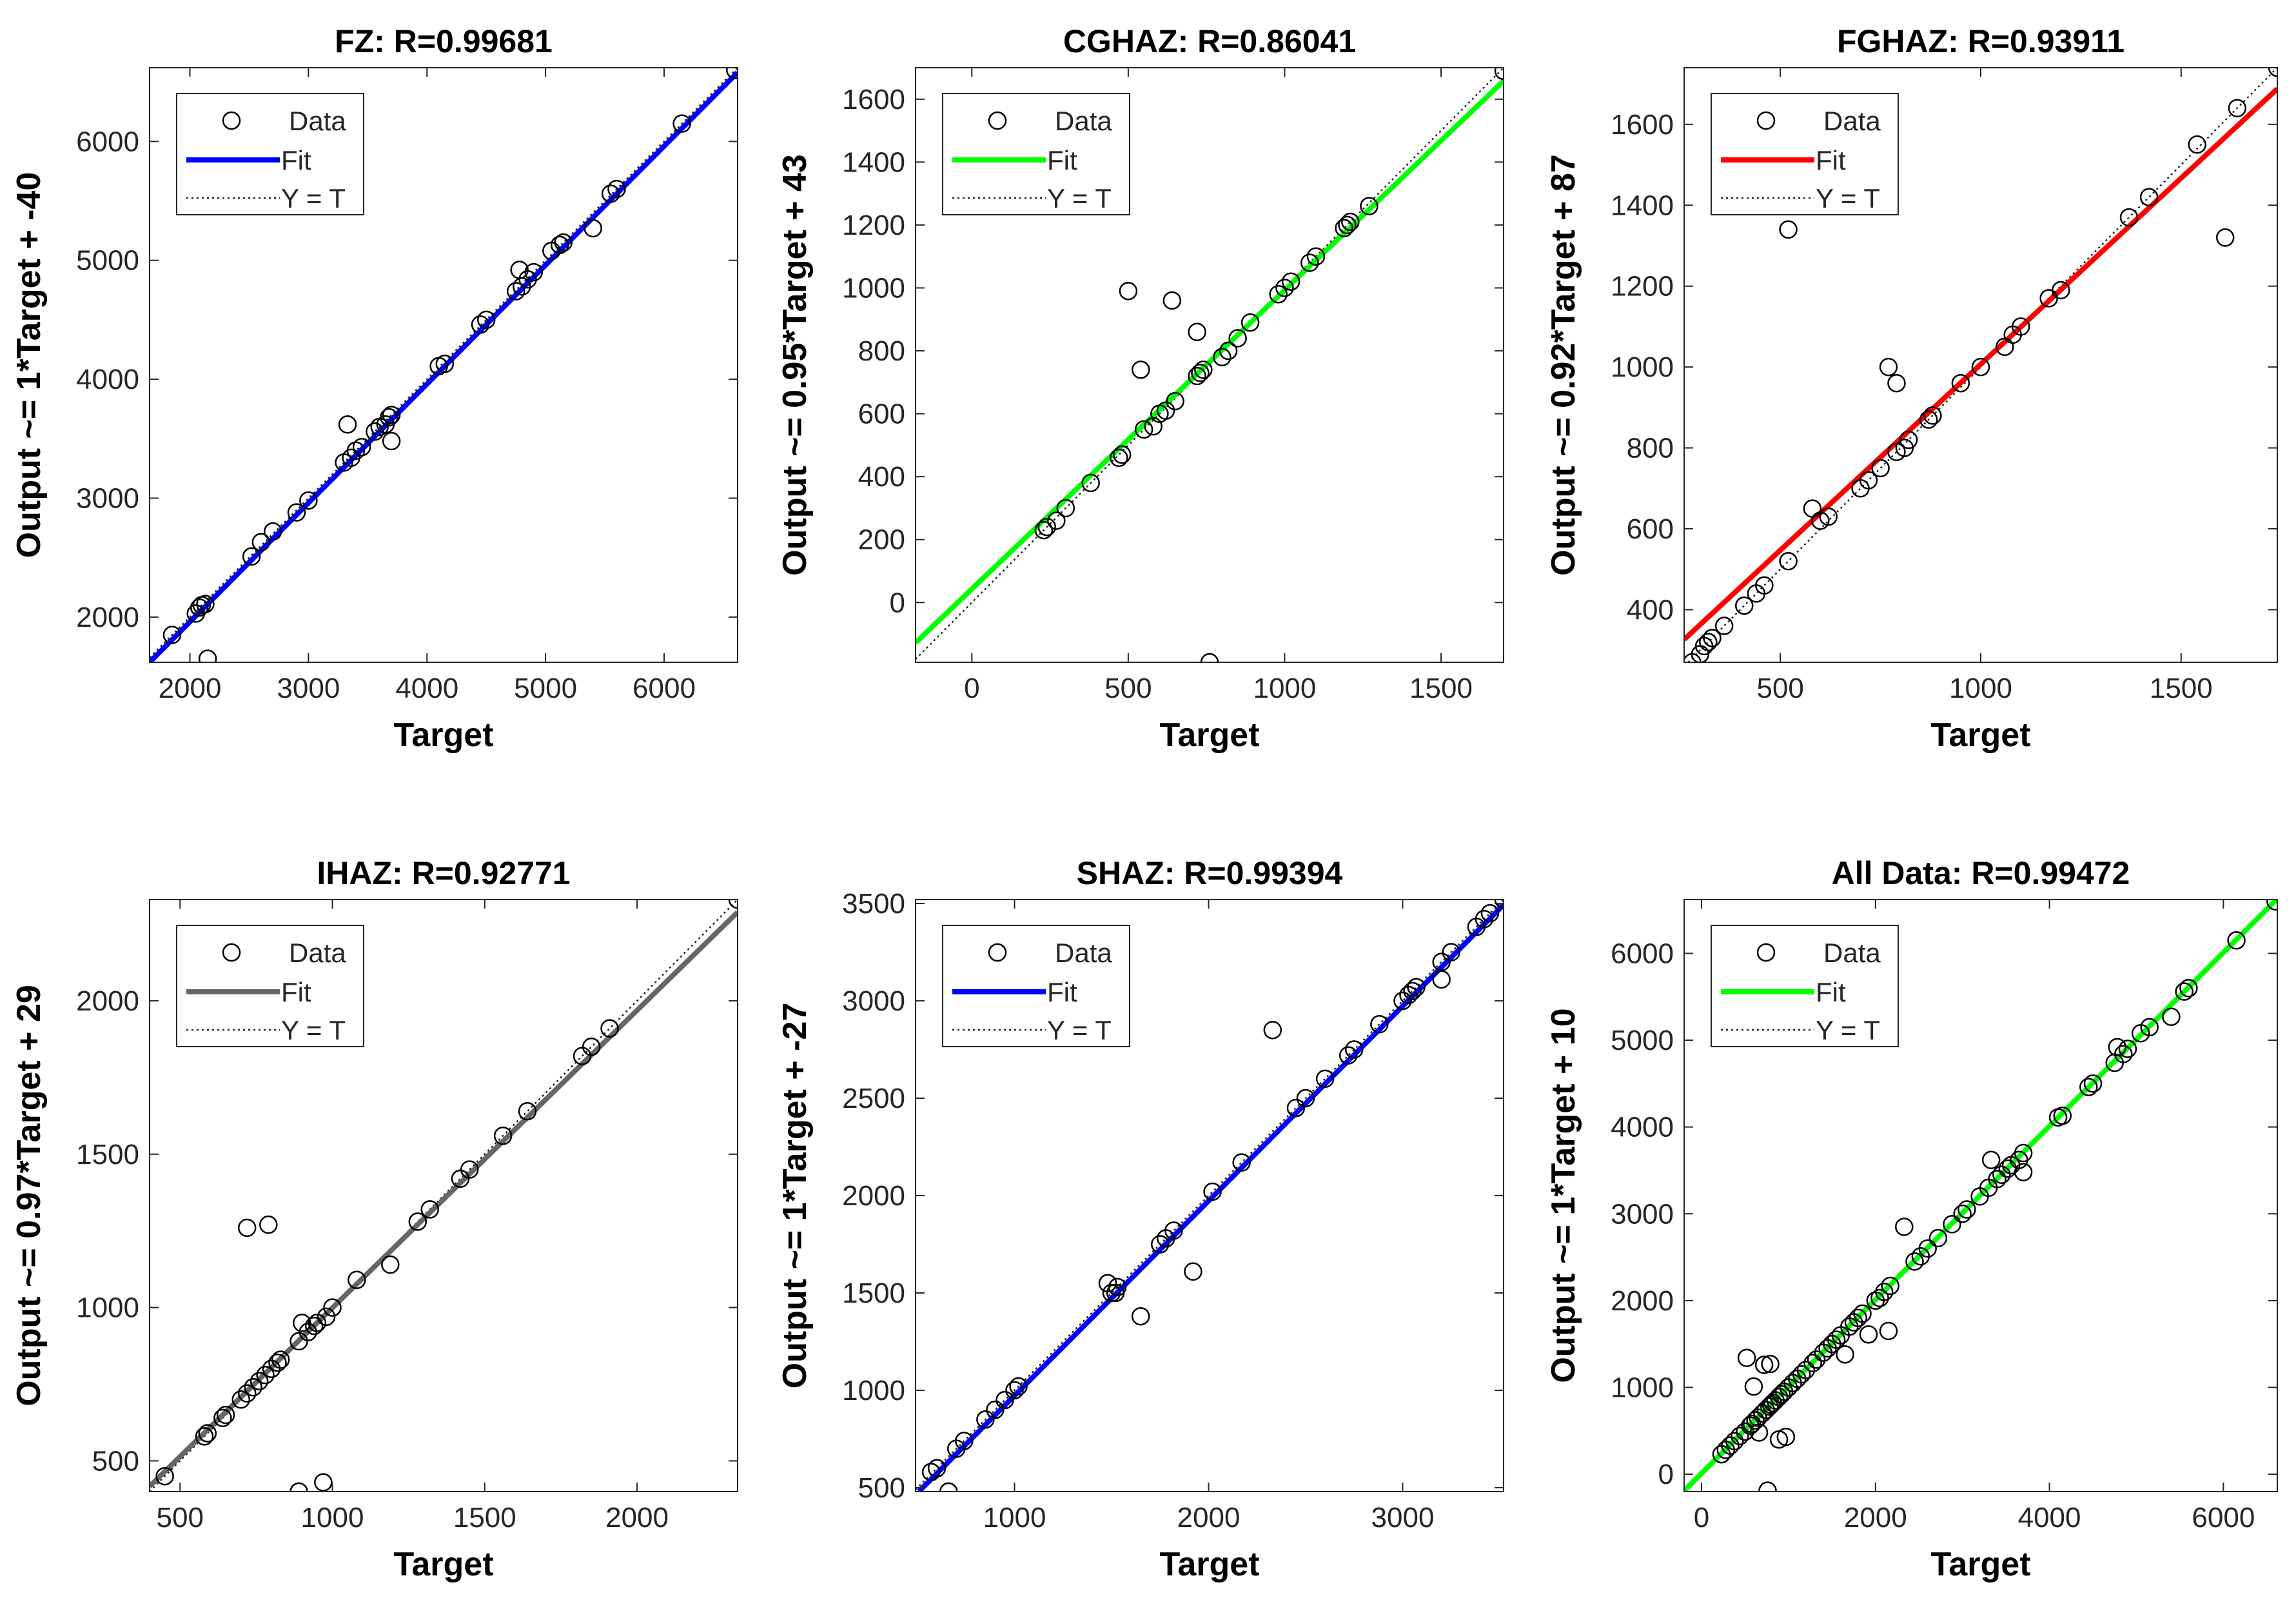  Describe the element at coordinates (545, 688) in the screenshot. I see `x-tick-label: 5000` at that location.